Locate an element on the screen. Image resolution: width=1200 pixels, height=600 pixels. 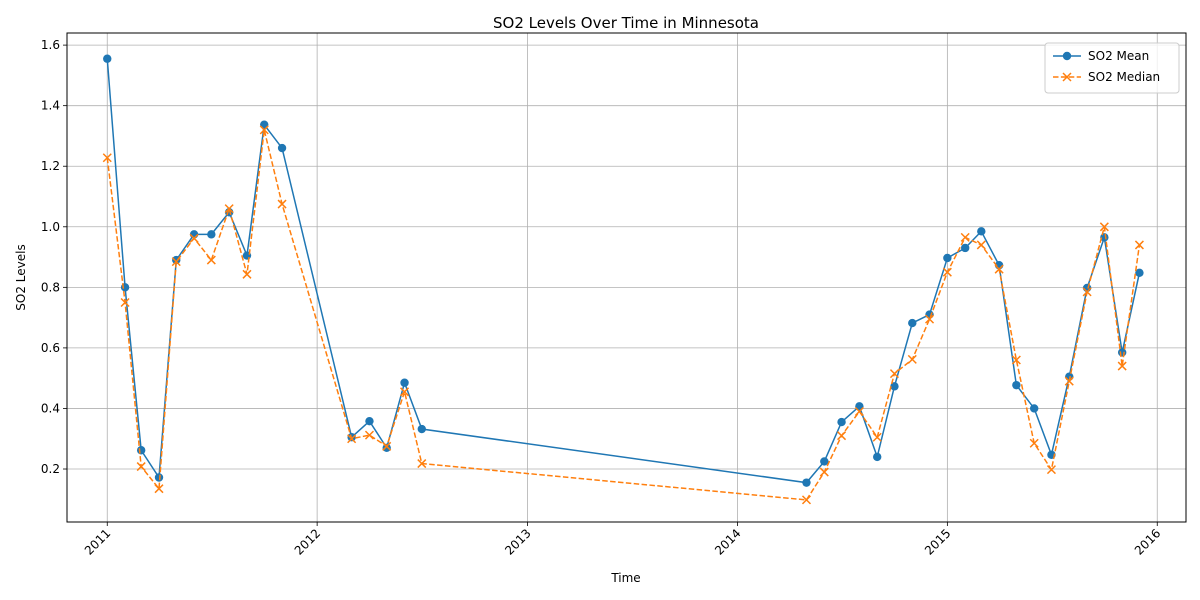
legend-label: SO2 Median is located at coordinates (1124, 77).